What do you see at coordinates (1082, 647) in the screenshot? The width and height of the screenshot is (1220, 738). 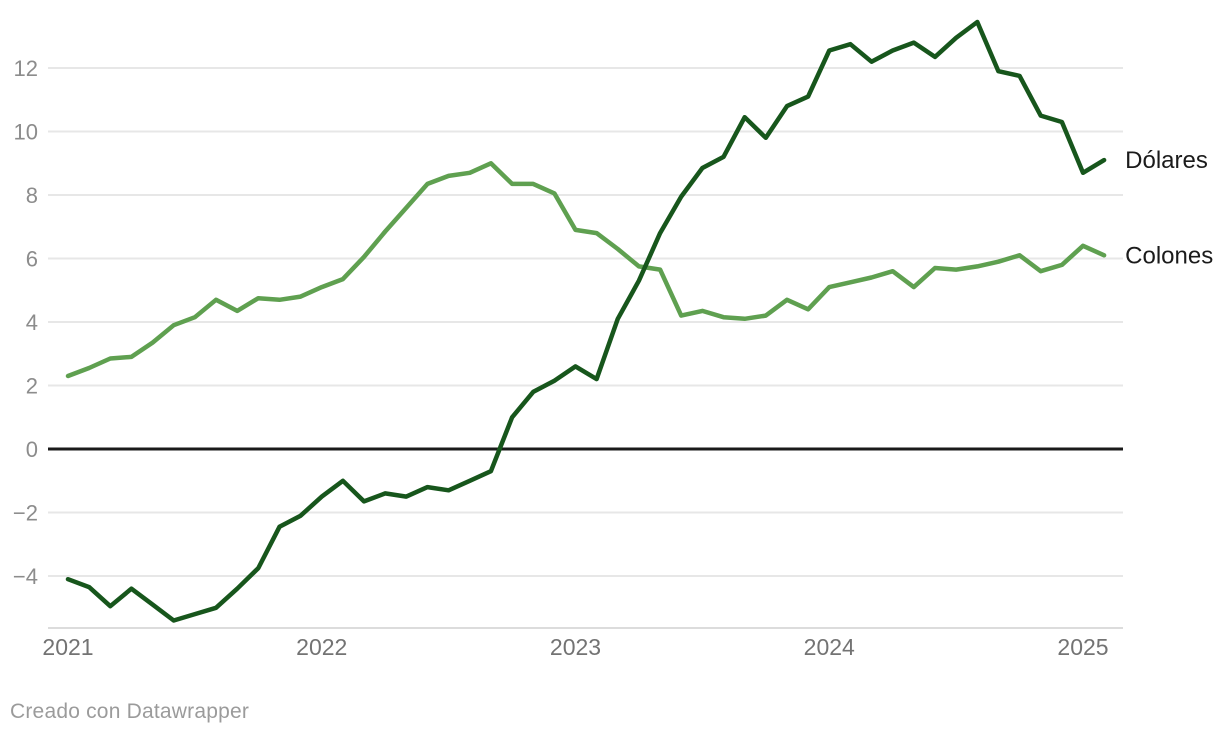 I see `x-tick-label: 2025` at bounding box center [1082, 647].